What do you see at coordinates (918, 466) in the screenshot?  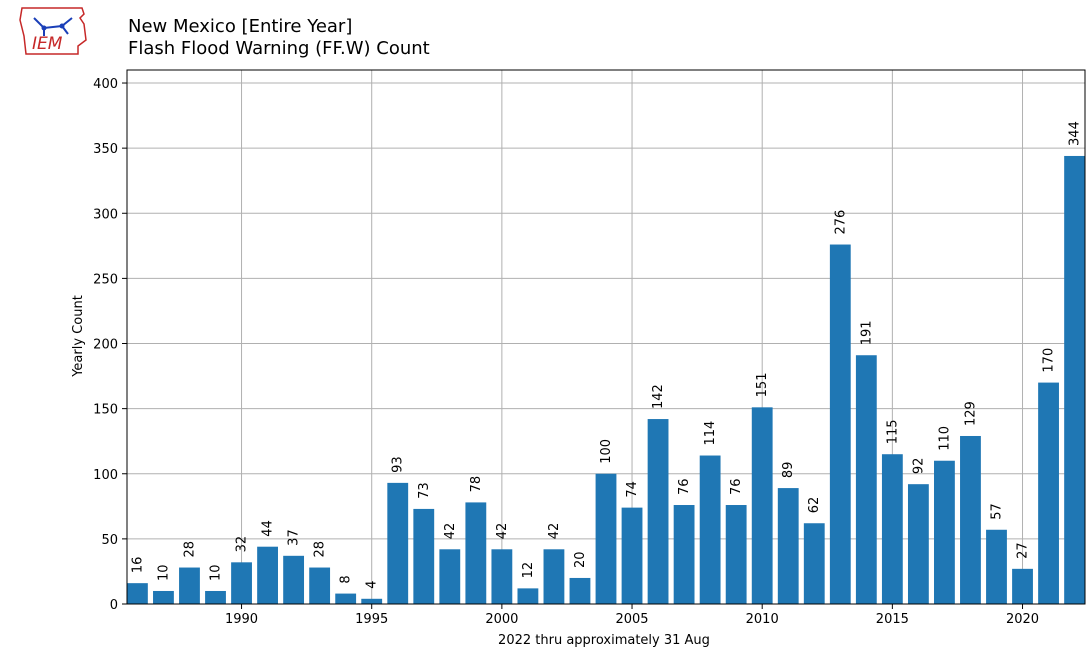 I see `data-label: 92` at bounding box center [918, 466].